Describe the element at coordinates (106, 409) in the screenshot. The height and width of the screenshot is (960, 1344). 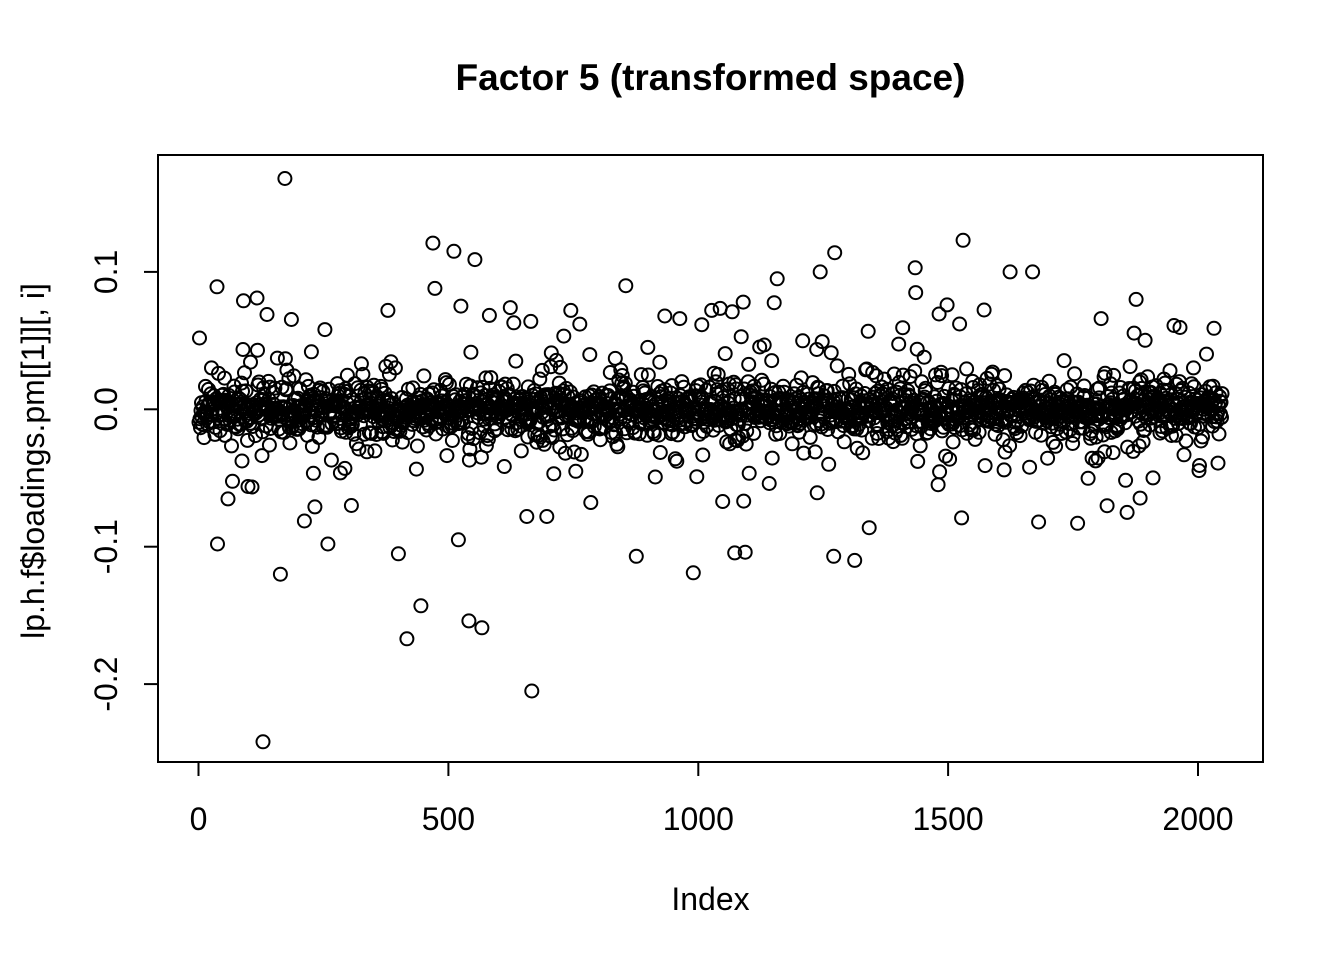
I see `y-tick-label: 0.0` at that location.